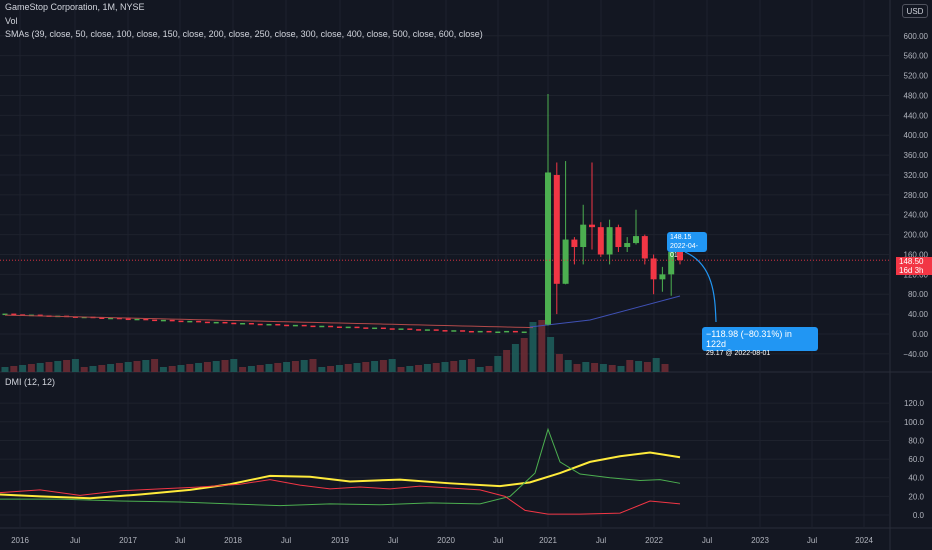 This screenshot has height=550, width=932. Describe the element at coordinates (916, 155) in the screenshot. I see `price-tick-label: 360.00` at that location.